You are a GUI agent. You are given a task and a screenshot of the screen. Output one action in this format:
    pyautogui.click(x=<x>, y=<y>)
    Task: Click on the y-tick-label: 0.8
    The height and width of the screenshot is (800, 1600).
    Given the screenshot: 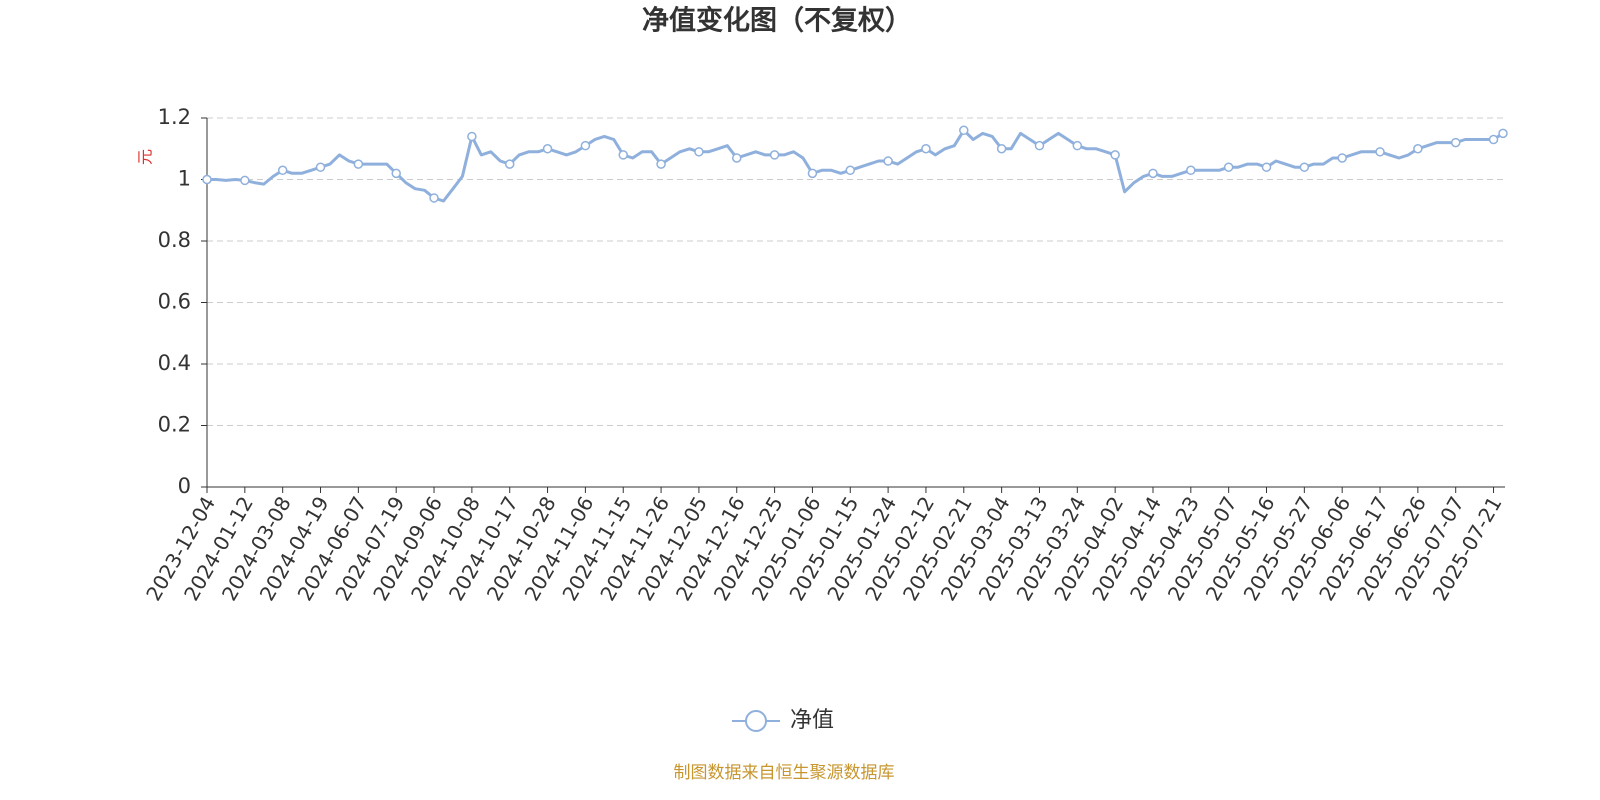 What is the action you would take?
    pyautogui.click(x=174, y=240)
    